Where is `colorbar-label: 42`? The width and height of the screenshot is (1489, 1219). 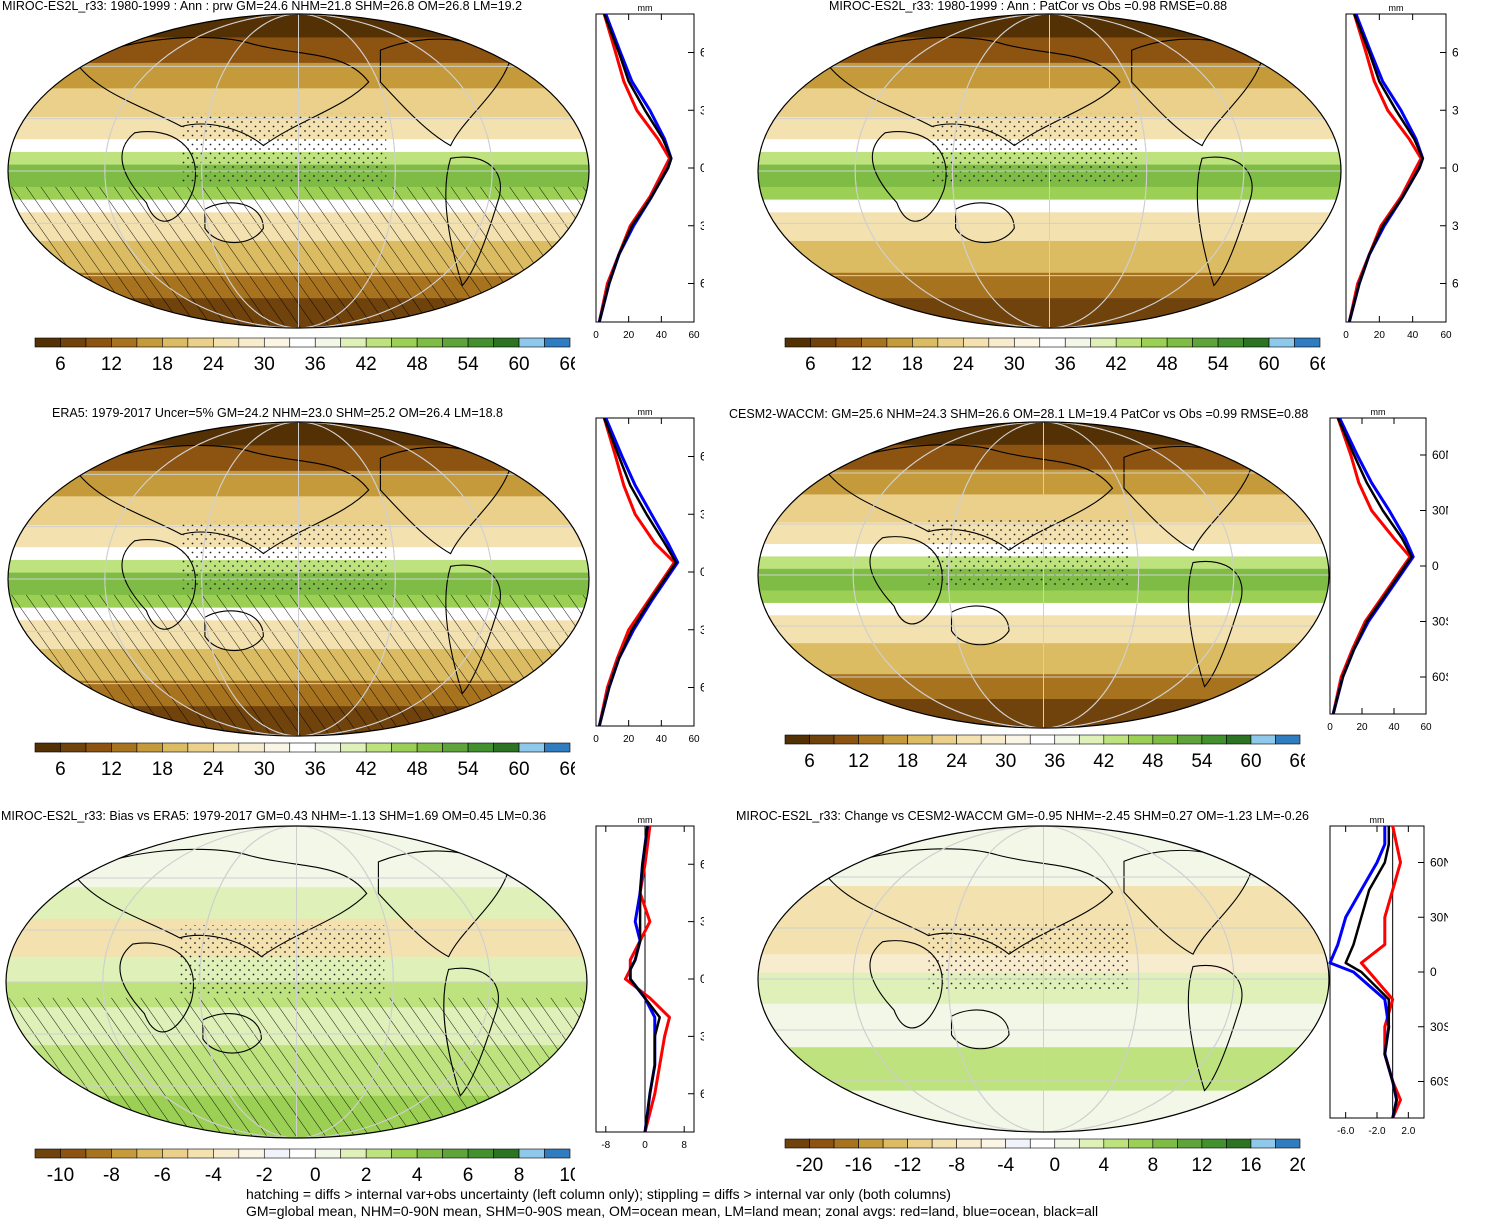
colorbar-label: 42 is located at coordinates (366, 769).